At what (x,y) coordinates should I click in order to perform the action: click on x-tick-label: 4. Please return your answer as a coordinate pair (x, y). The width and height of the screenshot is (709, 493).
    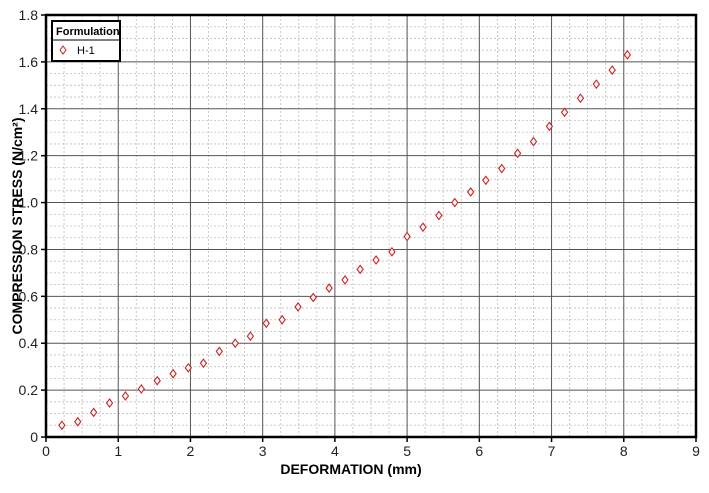
    Looking at the image, I should click on (335, 451).